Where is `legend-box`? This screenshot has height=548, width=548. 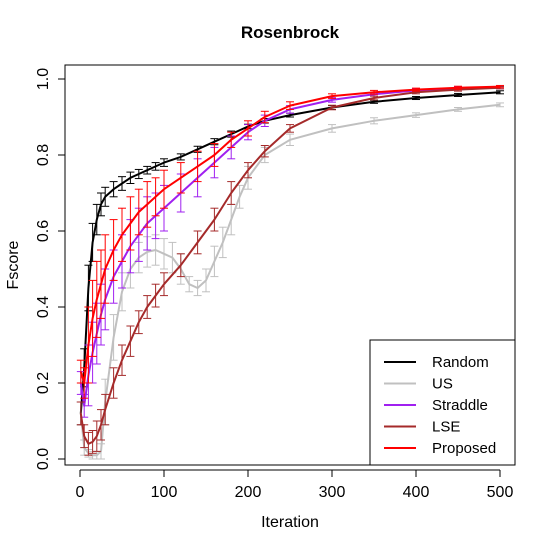
legend-box is located at coordinates (442, 402).